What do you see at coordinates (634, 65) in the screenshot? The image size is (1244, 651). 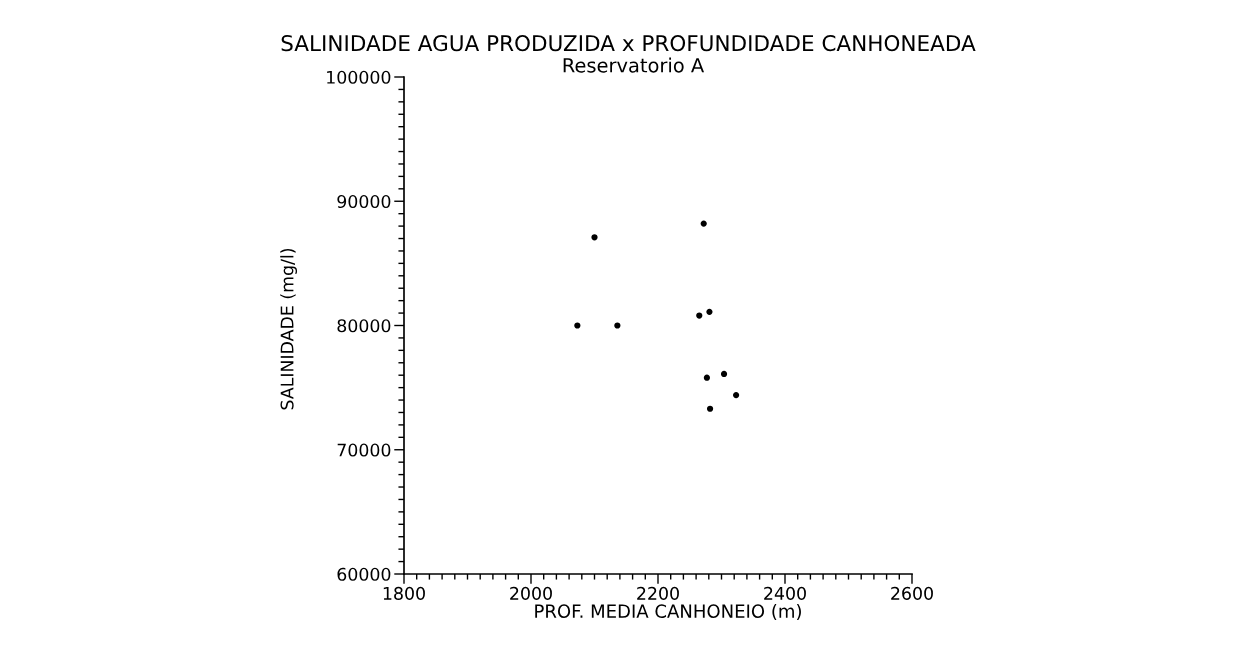 I see `chart-subtitle: Reservatorio A` at bounding box center [634, 65].